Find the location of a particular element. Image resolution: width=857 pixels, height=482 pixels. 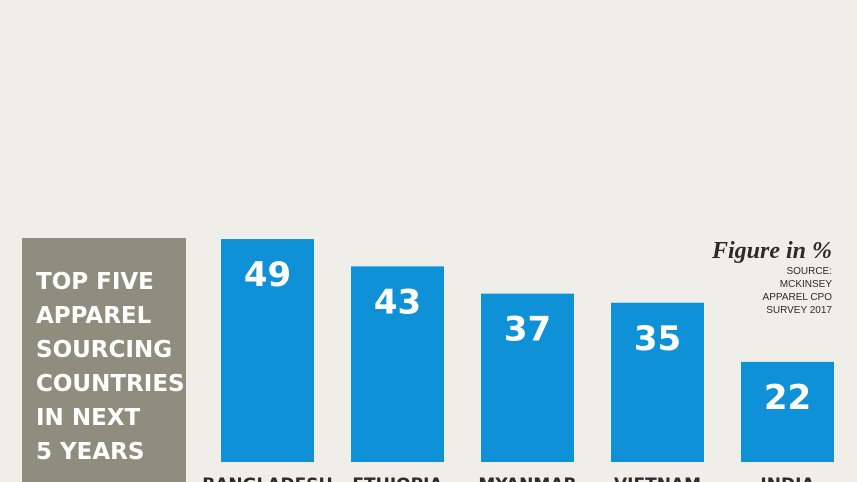

annotation: Figure in % is located at coordinates (771, 251).